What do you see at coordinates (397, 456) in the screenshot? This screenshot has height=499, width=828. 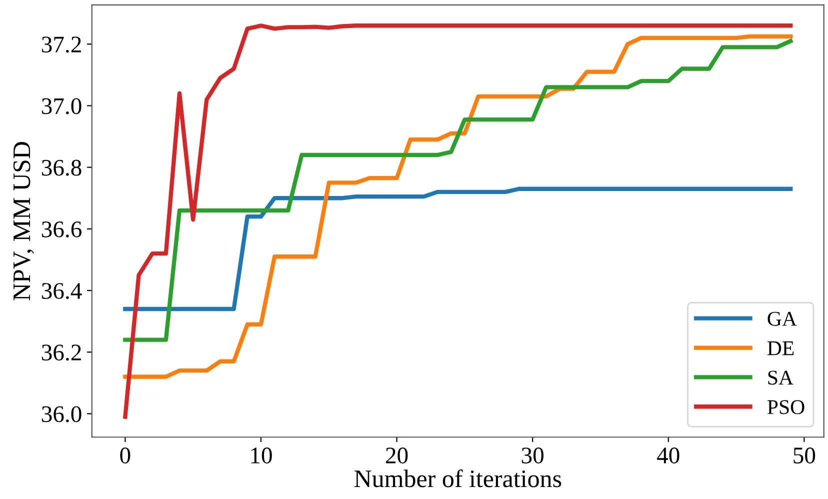 I see `x-tick-label: 20` at bounding box center [397, 456].